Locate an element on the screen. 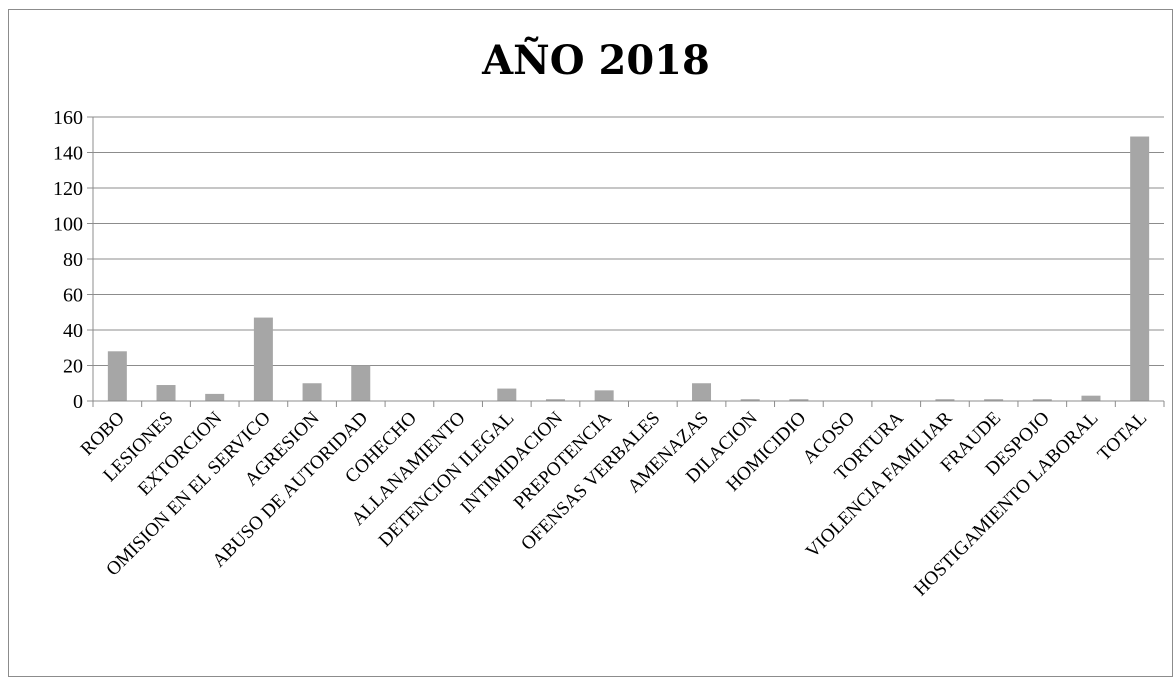 Image resolution: width=1175 pixels, height=679 pixels. x-category-label: TOTAL is located at coordinates (1123, 437).